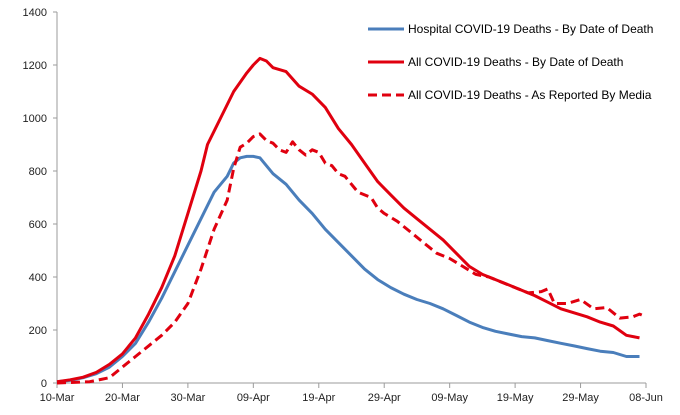 The height and width of the screenshot is (415, 680). I want to click on y-axis: 0 200 400 600 800 1000 1200 1400, so click(40, 198).